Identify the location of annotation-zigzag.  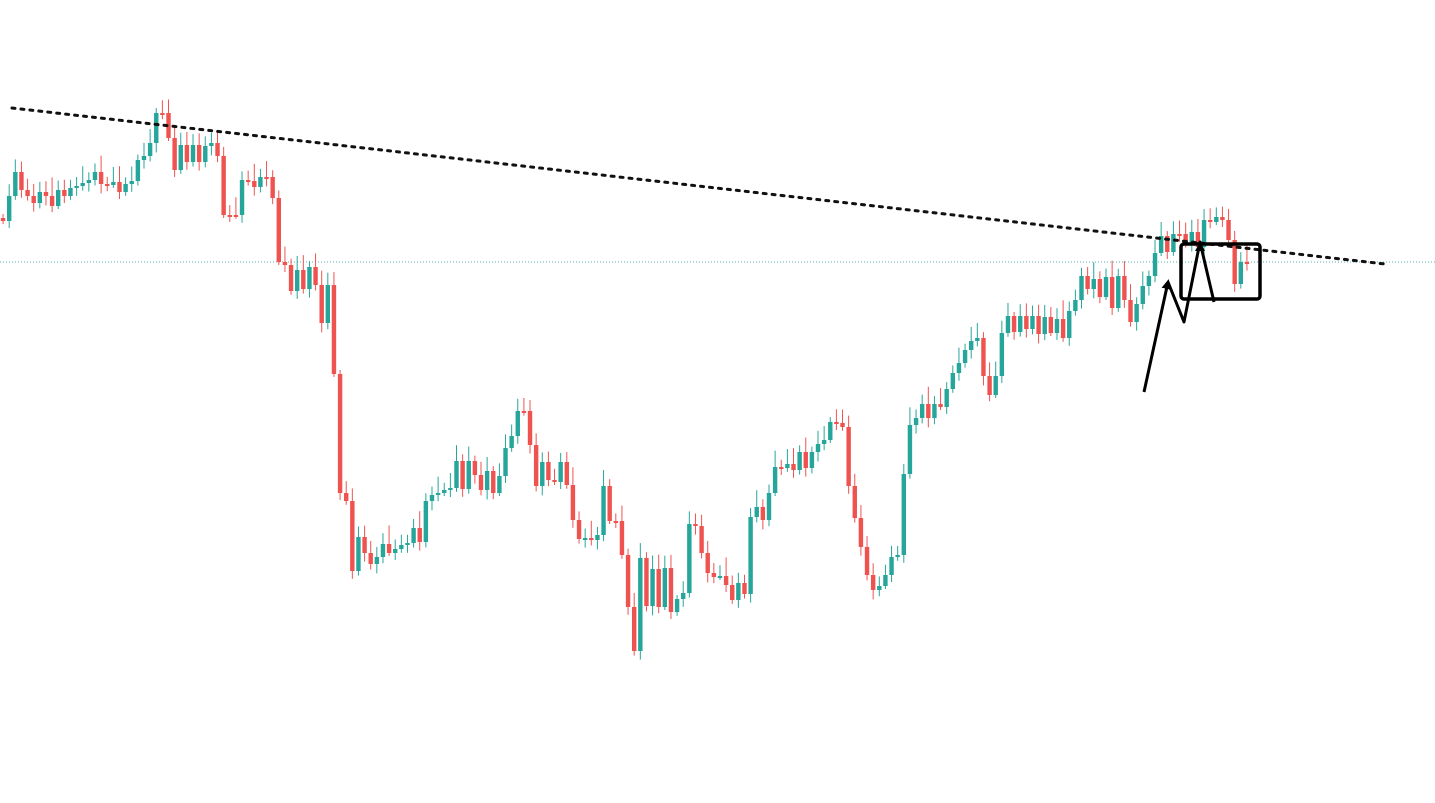
(1191, 282).